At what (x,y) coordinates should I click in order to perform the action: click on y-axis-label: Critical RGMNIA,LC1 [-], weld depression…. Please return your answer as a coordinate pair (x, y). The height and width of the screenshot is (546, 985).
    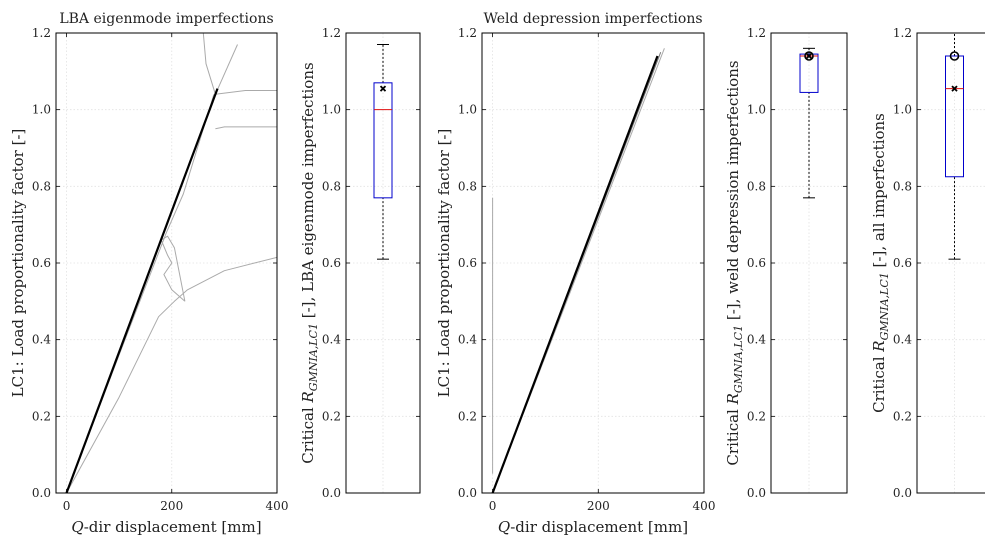
    Looking at the image, I should click on (734, 262).